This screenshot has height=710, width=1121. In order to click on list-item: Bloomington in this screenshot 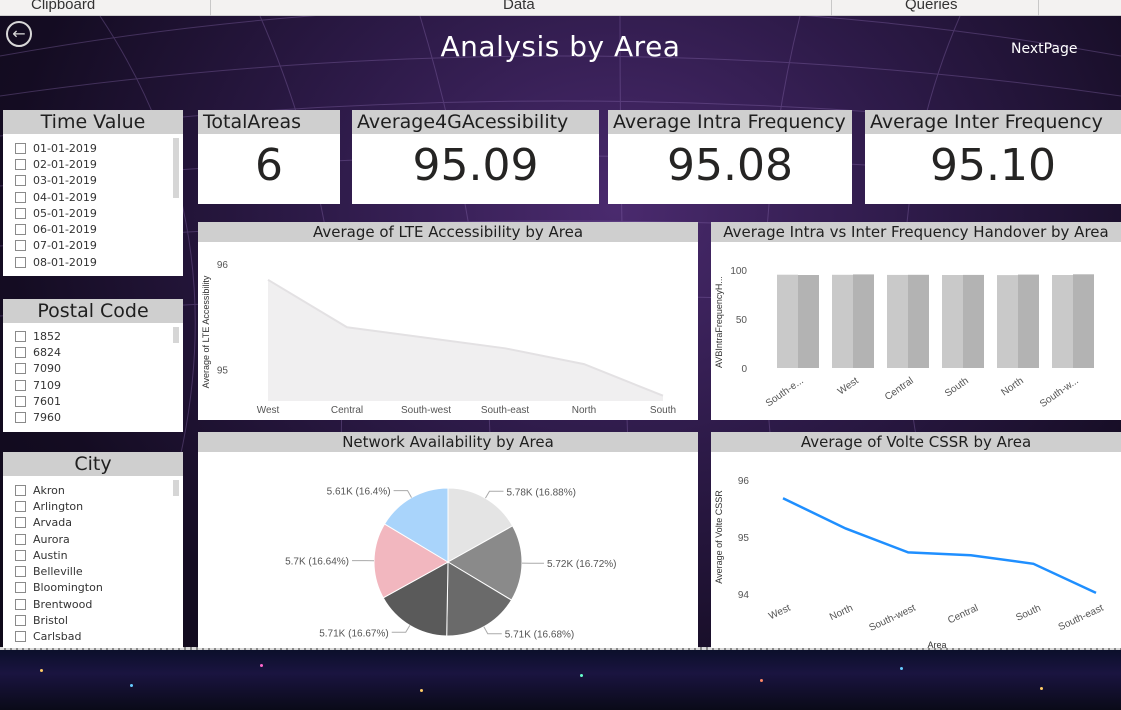, I will do `click(93, 588)`.